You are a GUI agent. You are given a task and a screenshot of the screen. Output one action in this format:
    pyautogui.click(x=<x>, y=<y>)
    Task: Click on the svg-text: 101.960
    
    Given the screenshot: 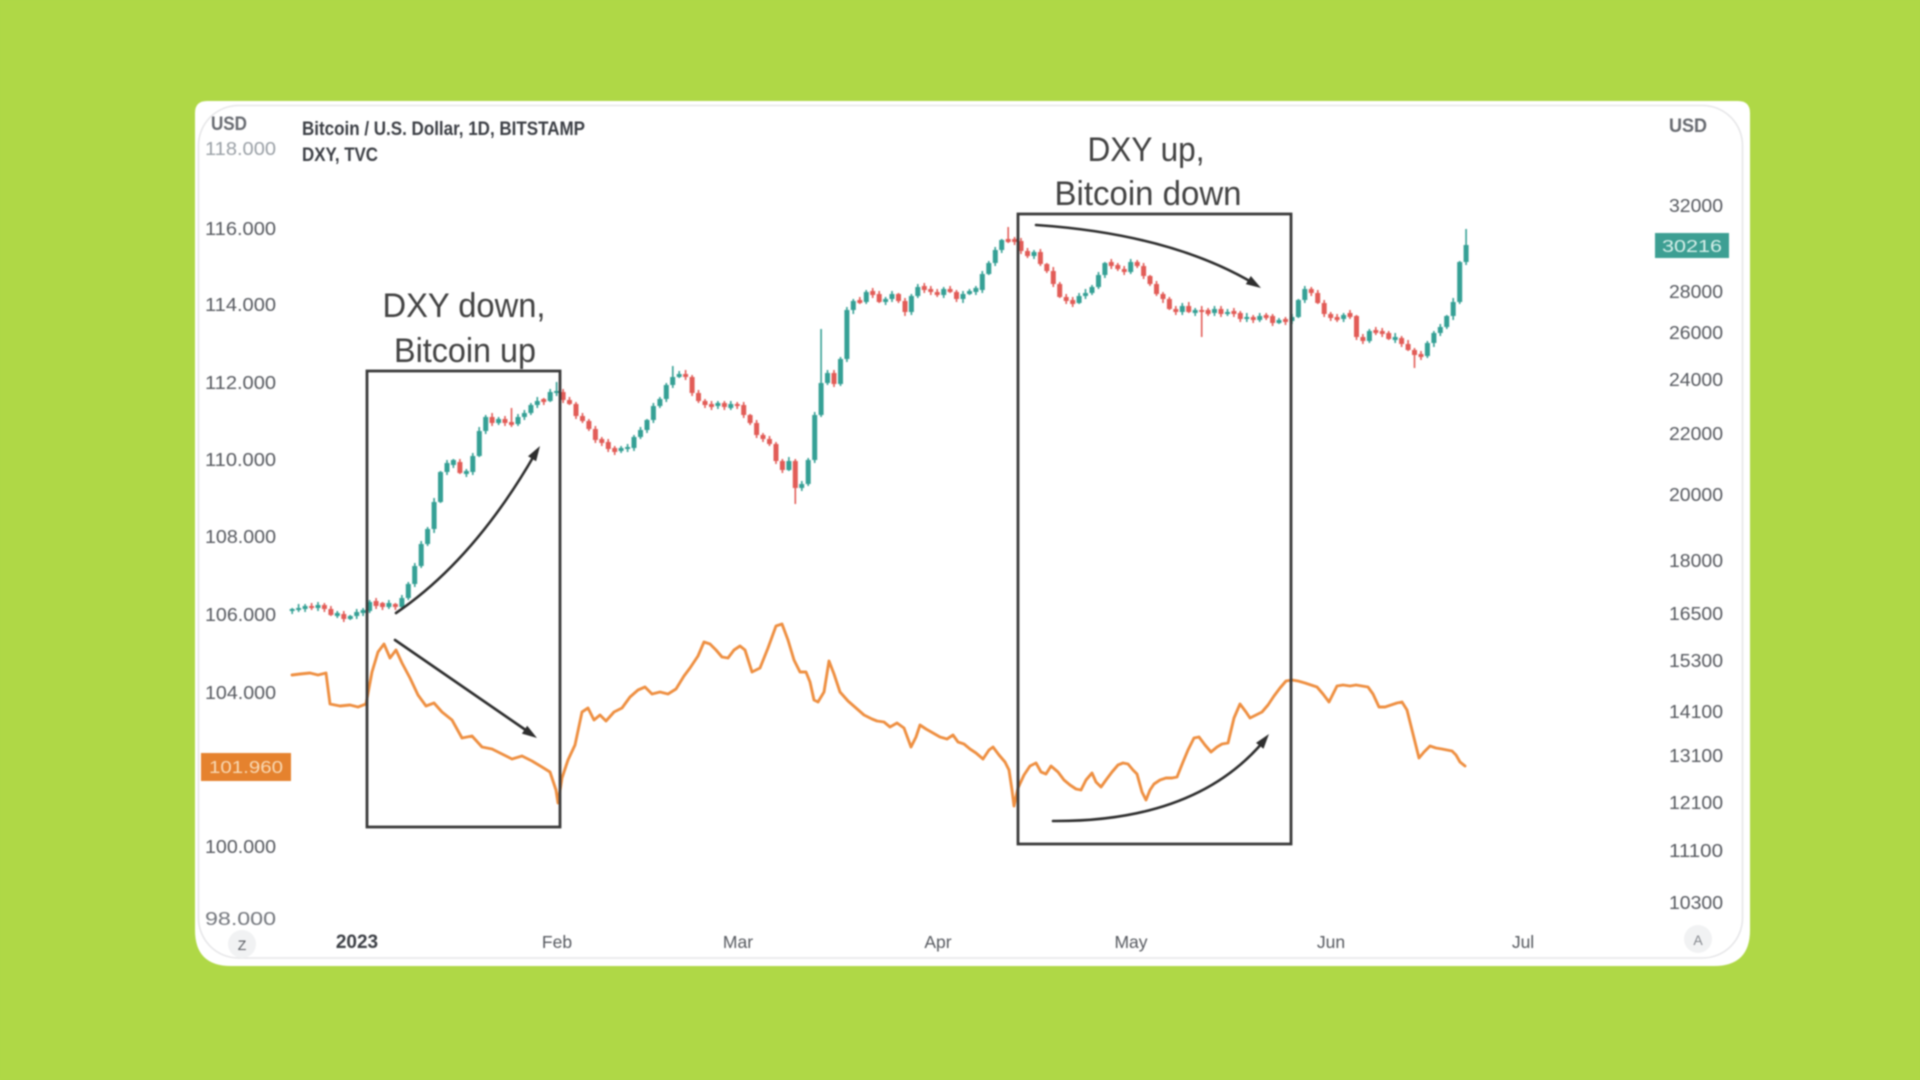 What is the action you would take?
    pyautogui.click(x=246, y=767)
    